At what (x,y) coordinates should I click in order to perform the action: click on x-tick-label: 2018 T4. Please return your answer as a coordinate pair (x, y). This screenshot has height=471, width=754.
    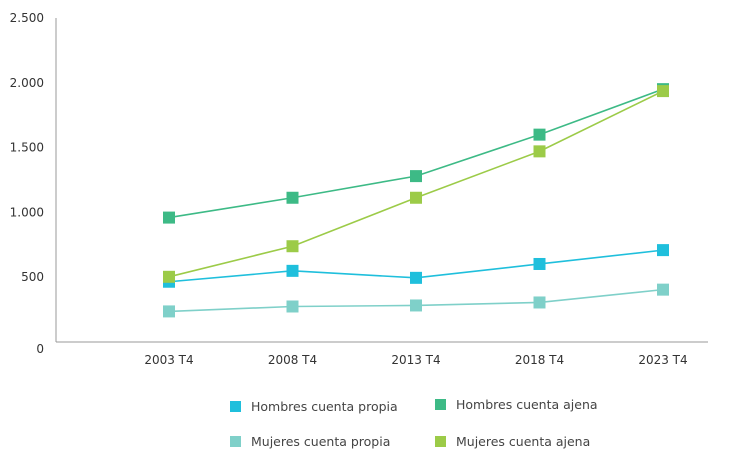
    Looking at the image, I should click on (539, 360).